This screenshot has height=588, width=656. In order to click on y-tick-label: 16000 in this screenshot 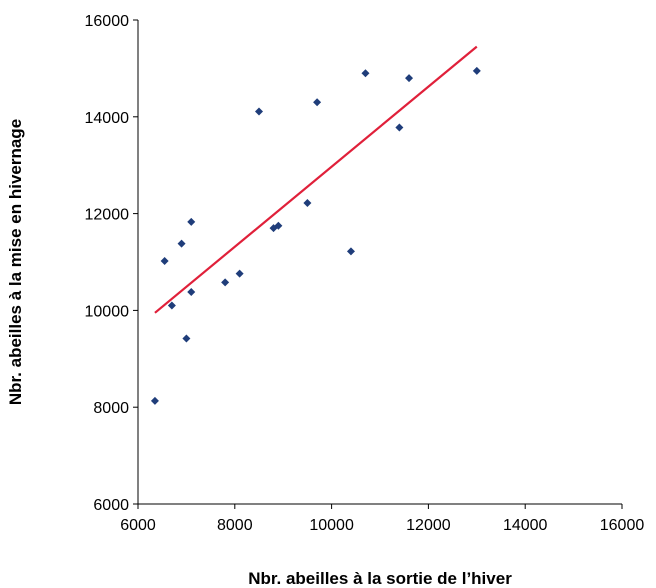, I will do `click(107, 21)`.